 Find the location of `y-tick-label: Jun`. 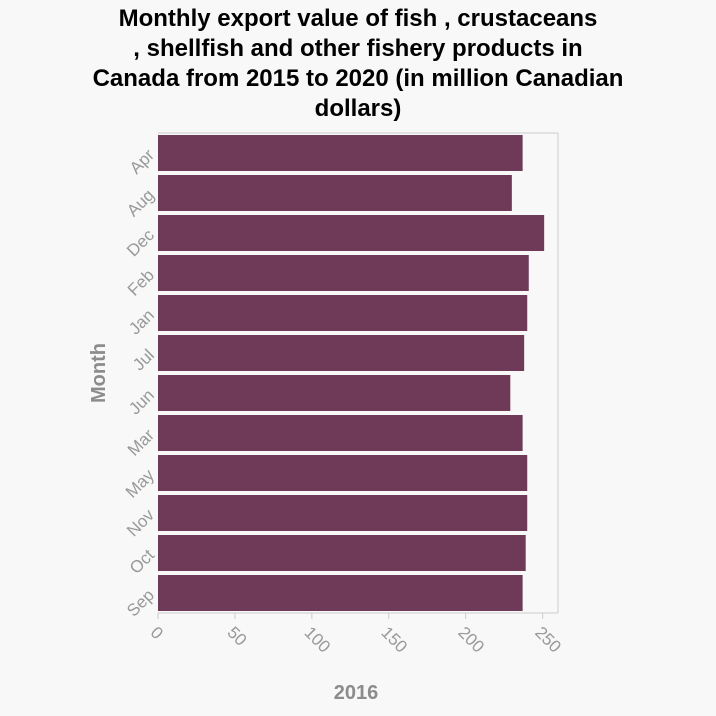

y-tick-label: Jun is located at coordinates (141, 402).